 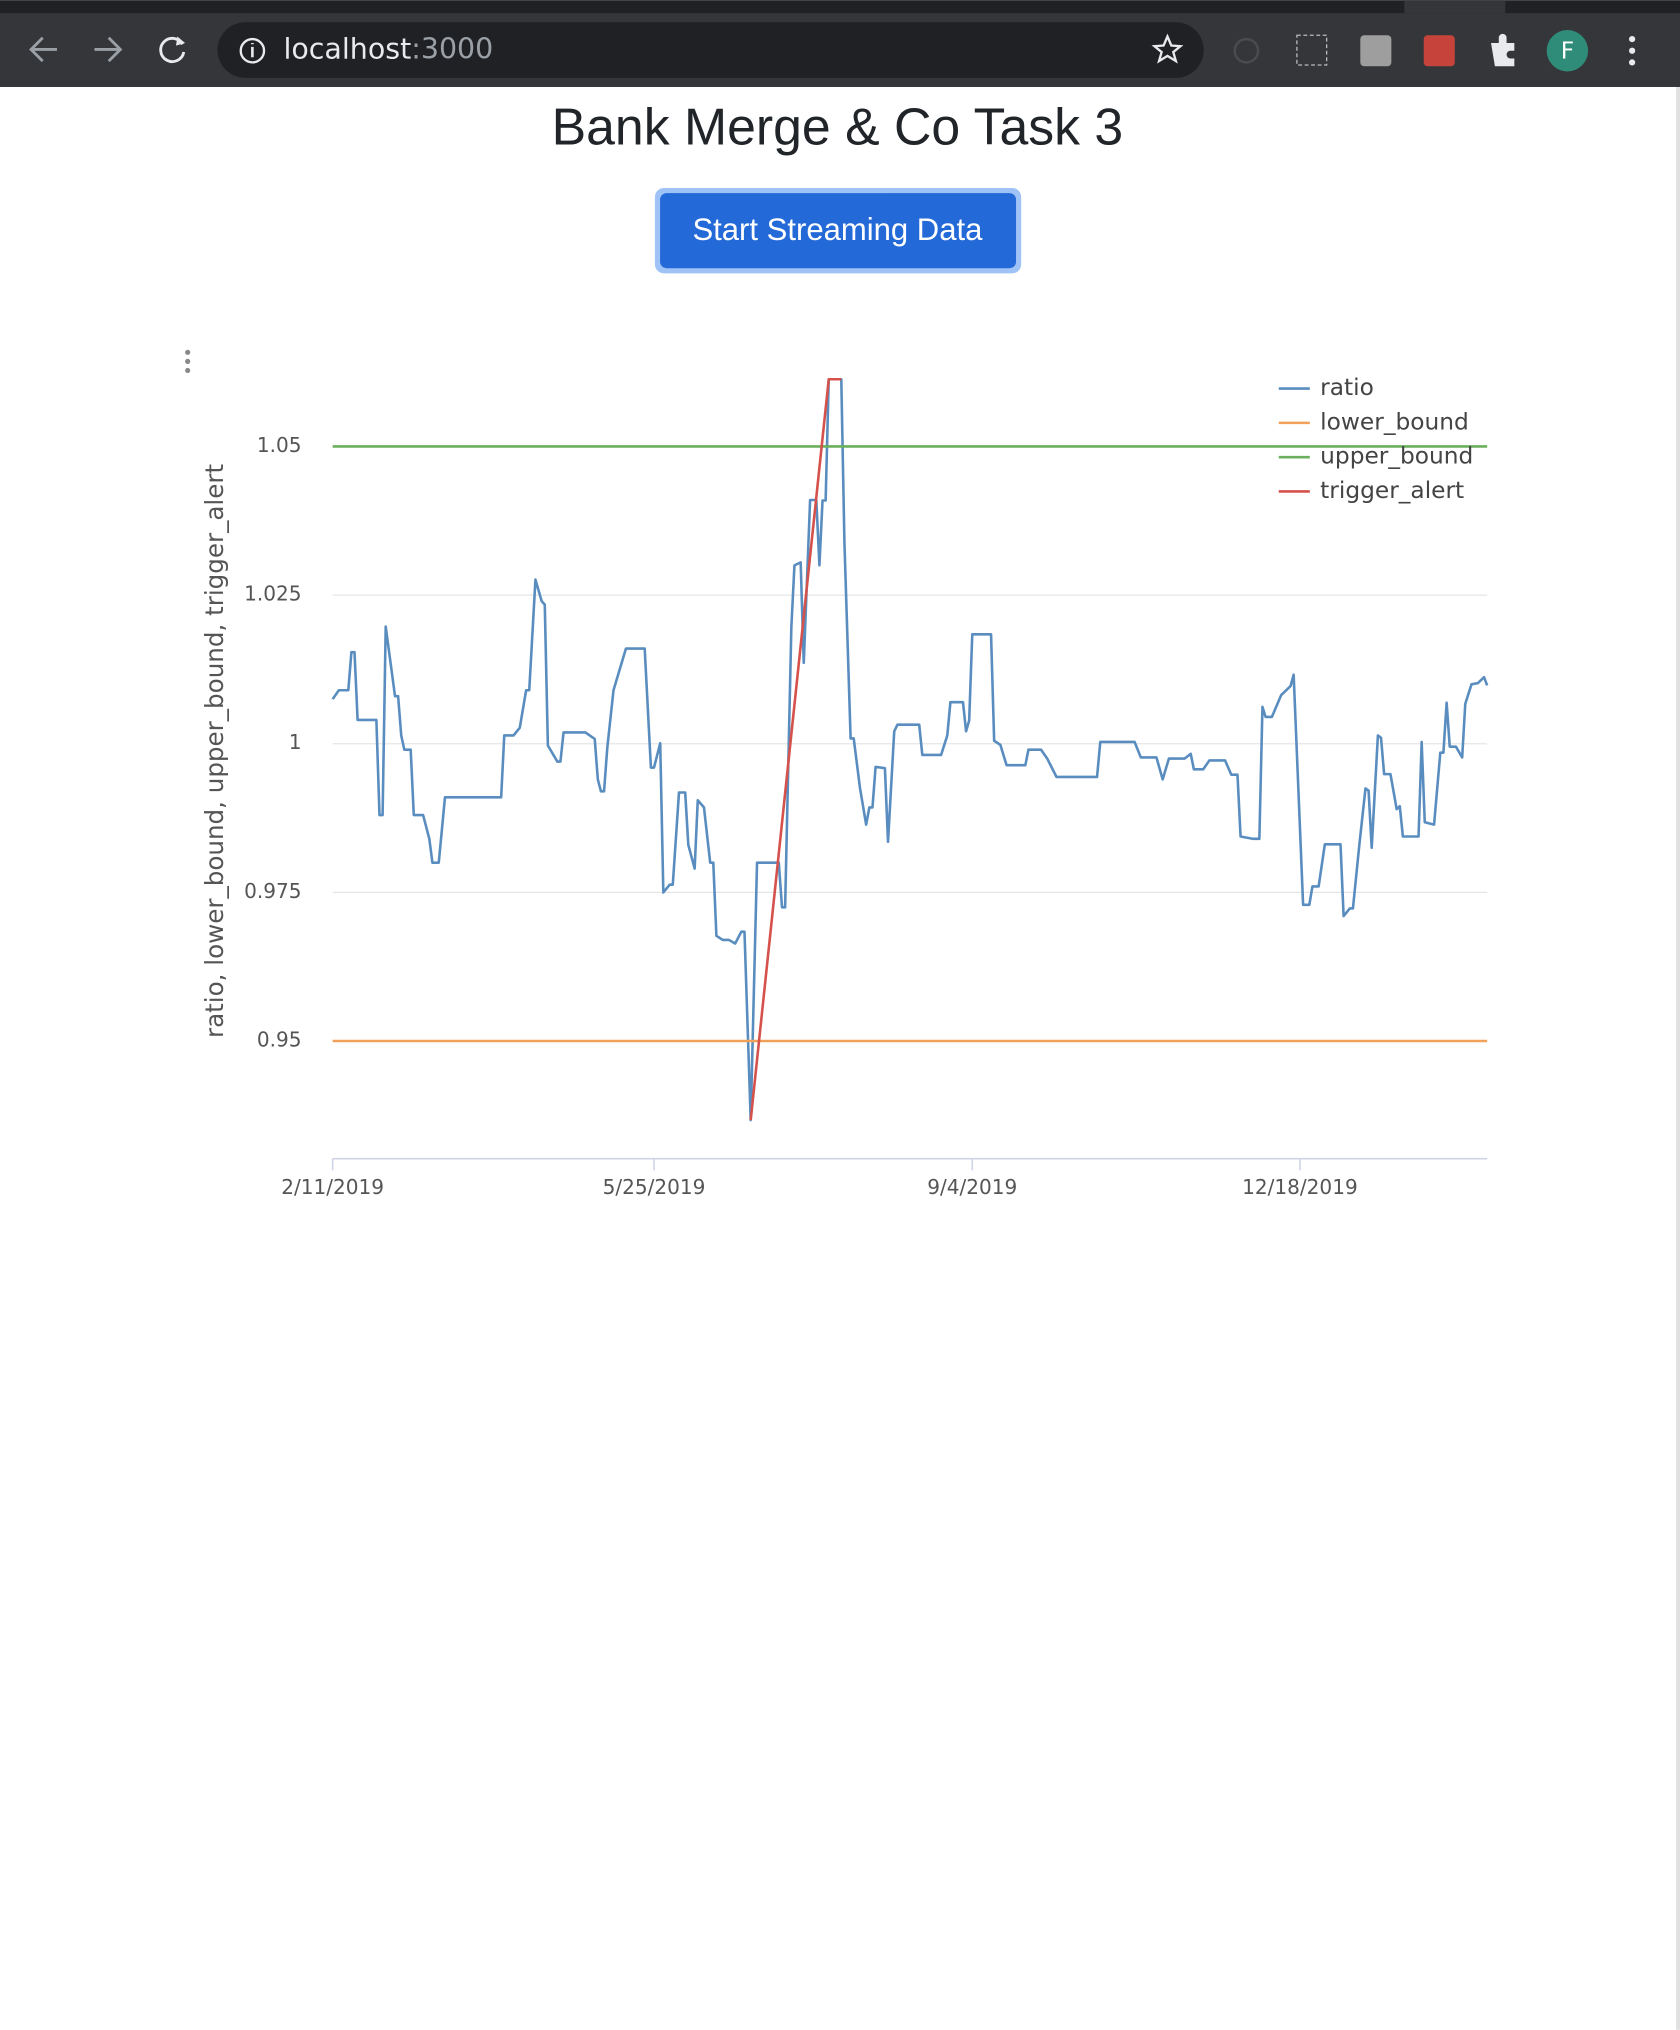 What do you see at coordinates (272, 594) in the screenshot?
I see `y-tick-label: 1.025` at bounding box center [272, 594].